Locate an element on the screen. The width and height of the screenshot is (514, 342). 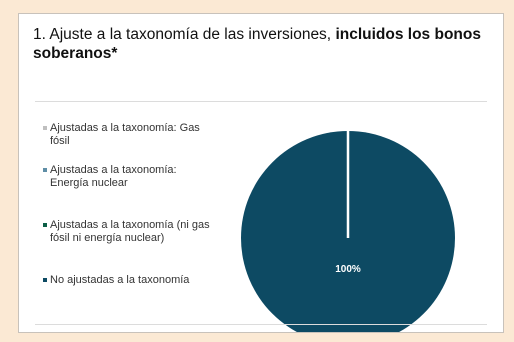
legend-swatch-energia-nuclear is located at coordinates (45, 170).